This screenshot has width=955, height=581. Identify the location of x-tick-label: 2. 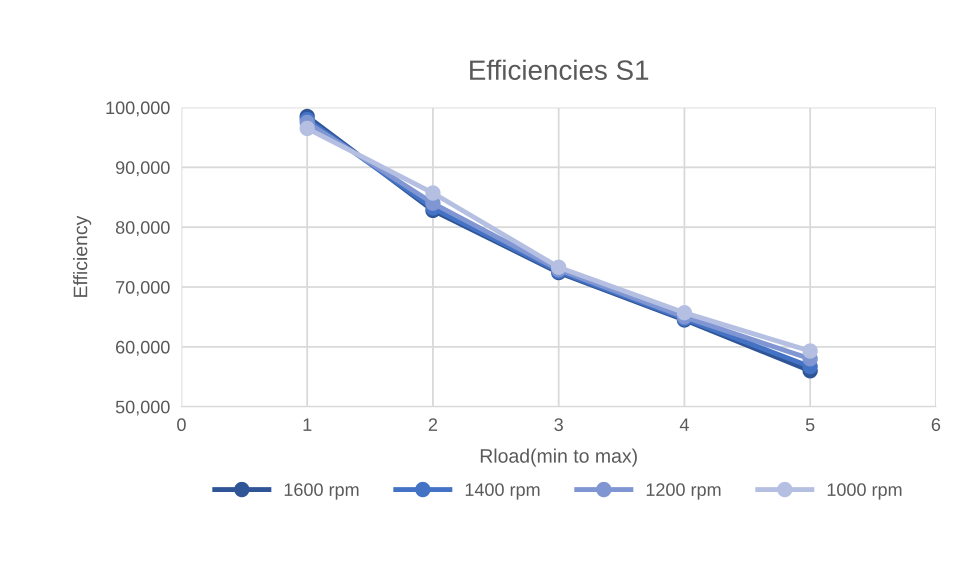
(433, 424).